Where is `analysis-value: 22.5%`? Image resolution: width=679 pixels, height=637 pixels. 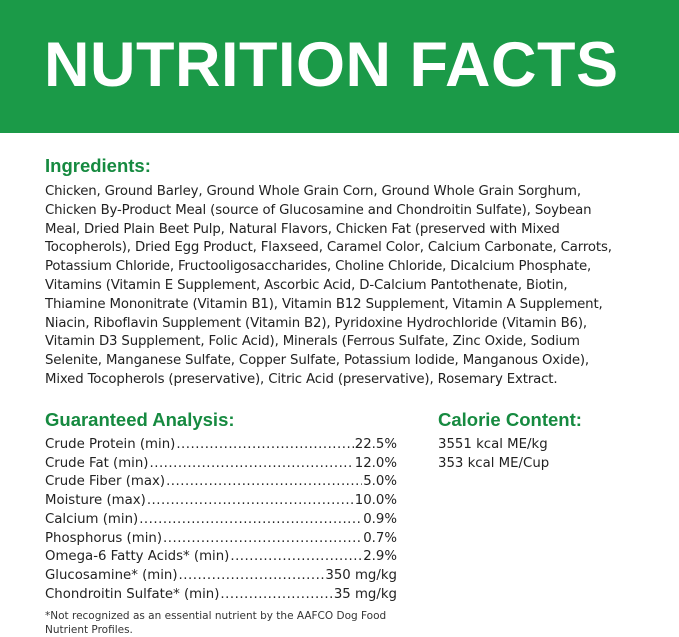 analysis-value: 22.5% is located at coordinates (375, 444).